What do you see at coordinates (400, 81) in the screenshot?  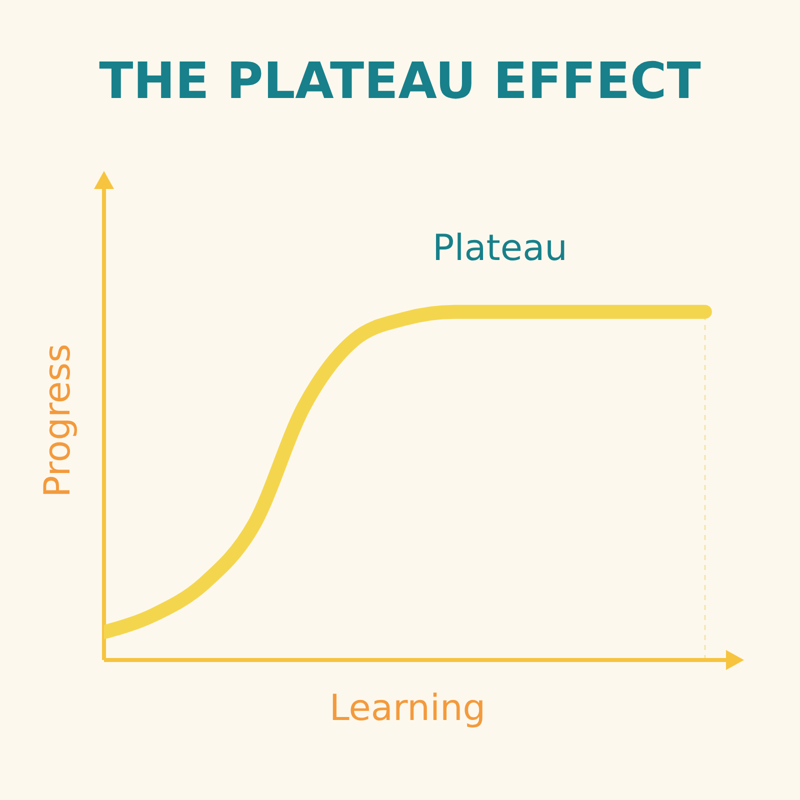 I see `chart-title: THE PLATEAU EFFECT` at bounding box center [400, 81].